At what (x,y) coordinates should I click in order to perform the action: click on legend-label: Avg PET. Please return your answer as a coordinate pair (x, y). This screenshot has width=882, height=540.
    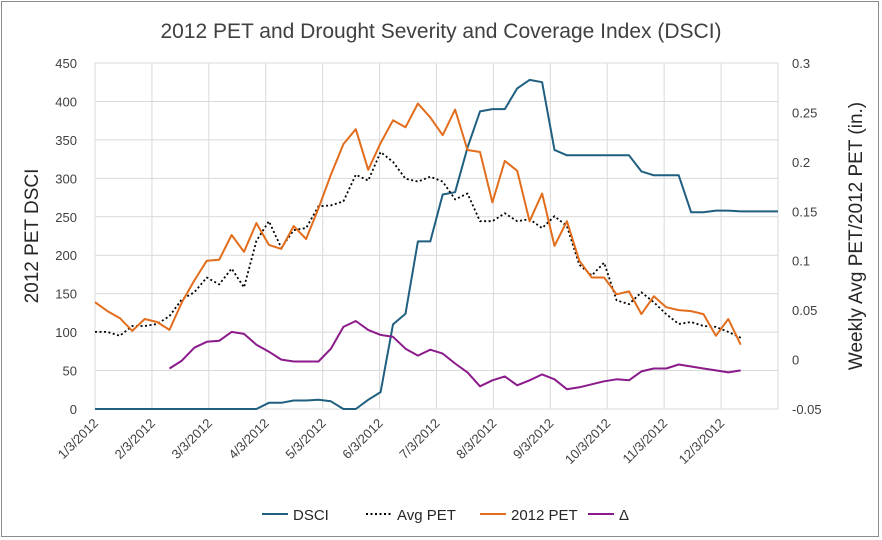
    Looking at the image, I should click on (426, 515).